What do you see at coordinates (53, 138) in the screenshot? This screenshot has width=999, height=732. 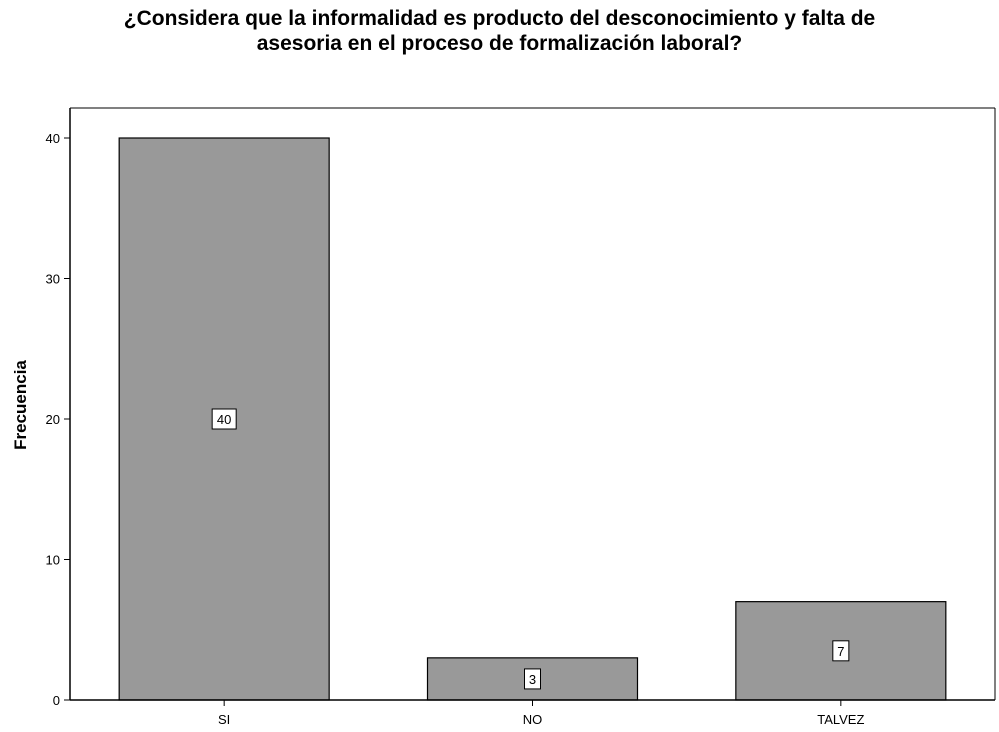 I see `y-tick-label: 40` at bounding box center [53, 138].